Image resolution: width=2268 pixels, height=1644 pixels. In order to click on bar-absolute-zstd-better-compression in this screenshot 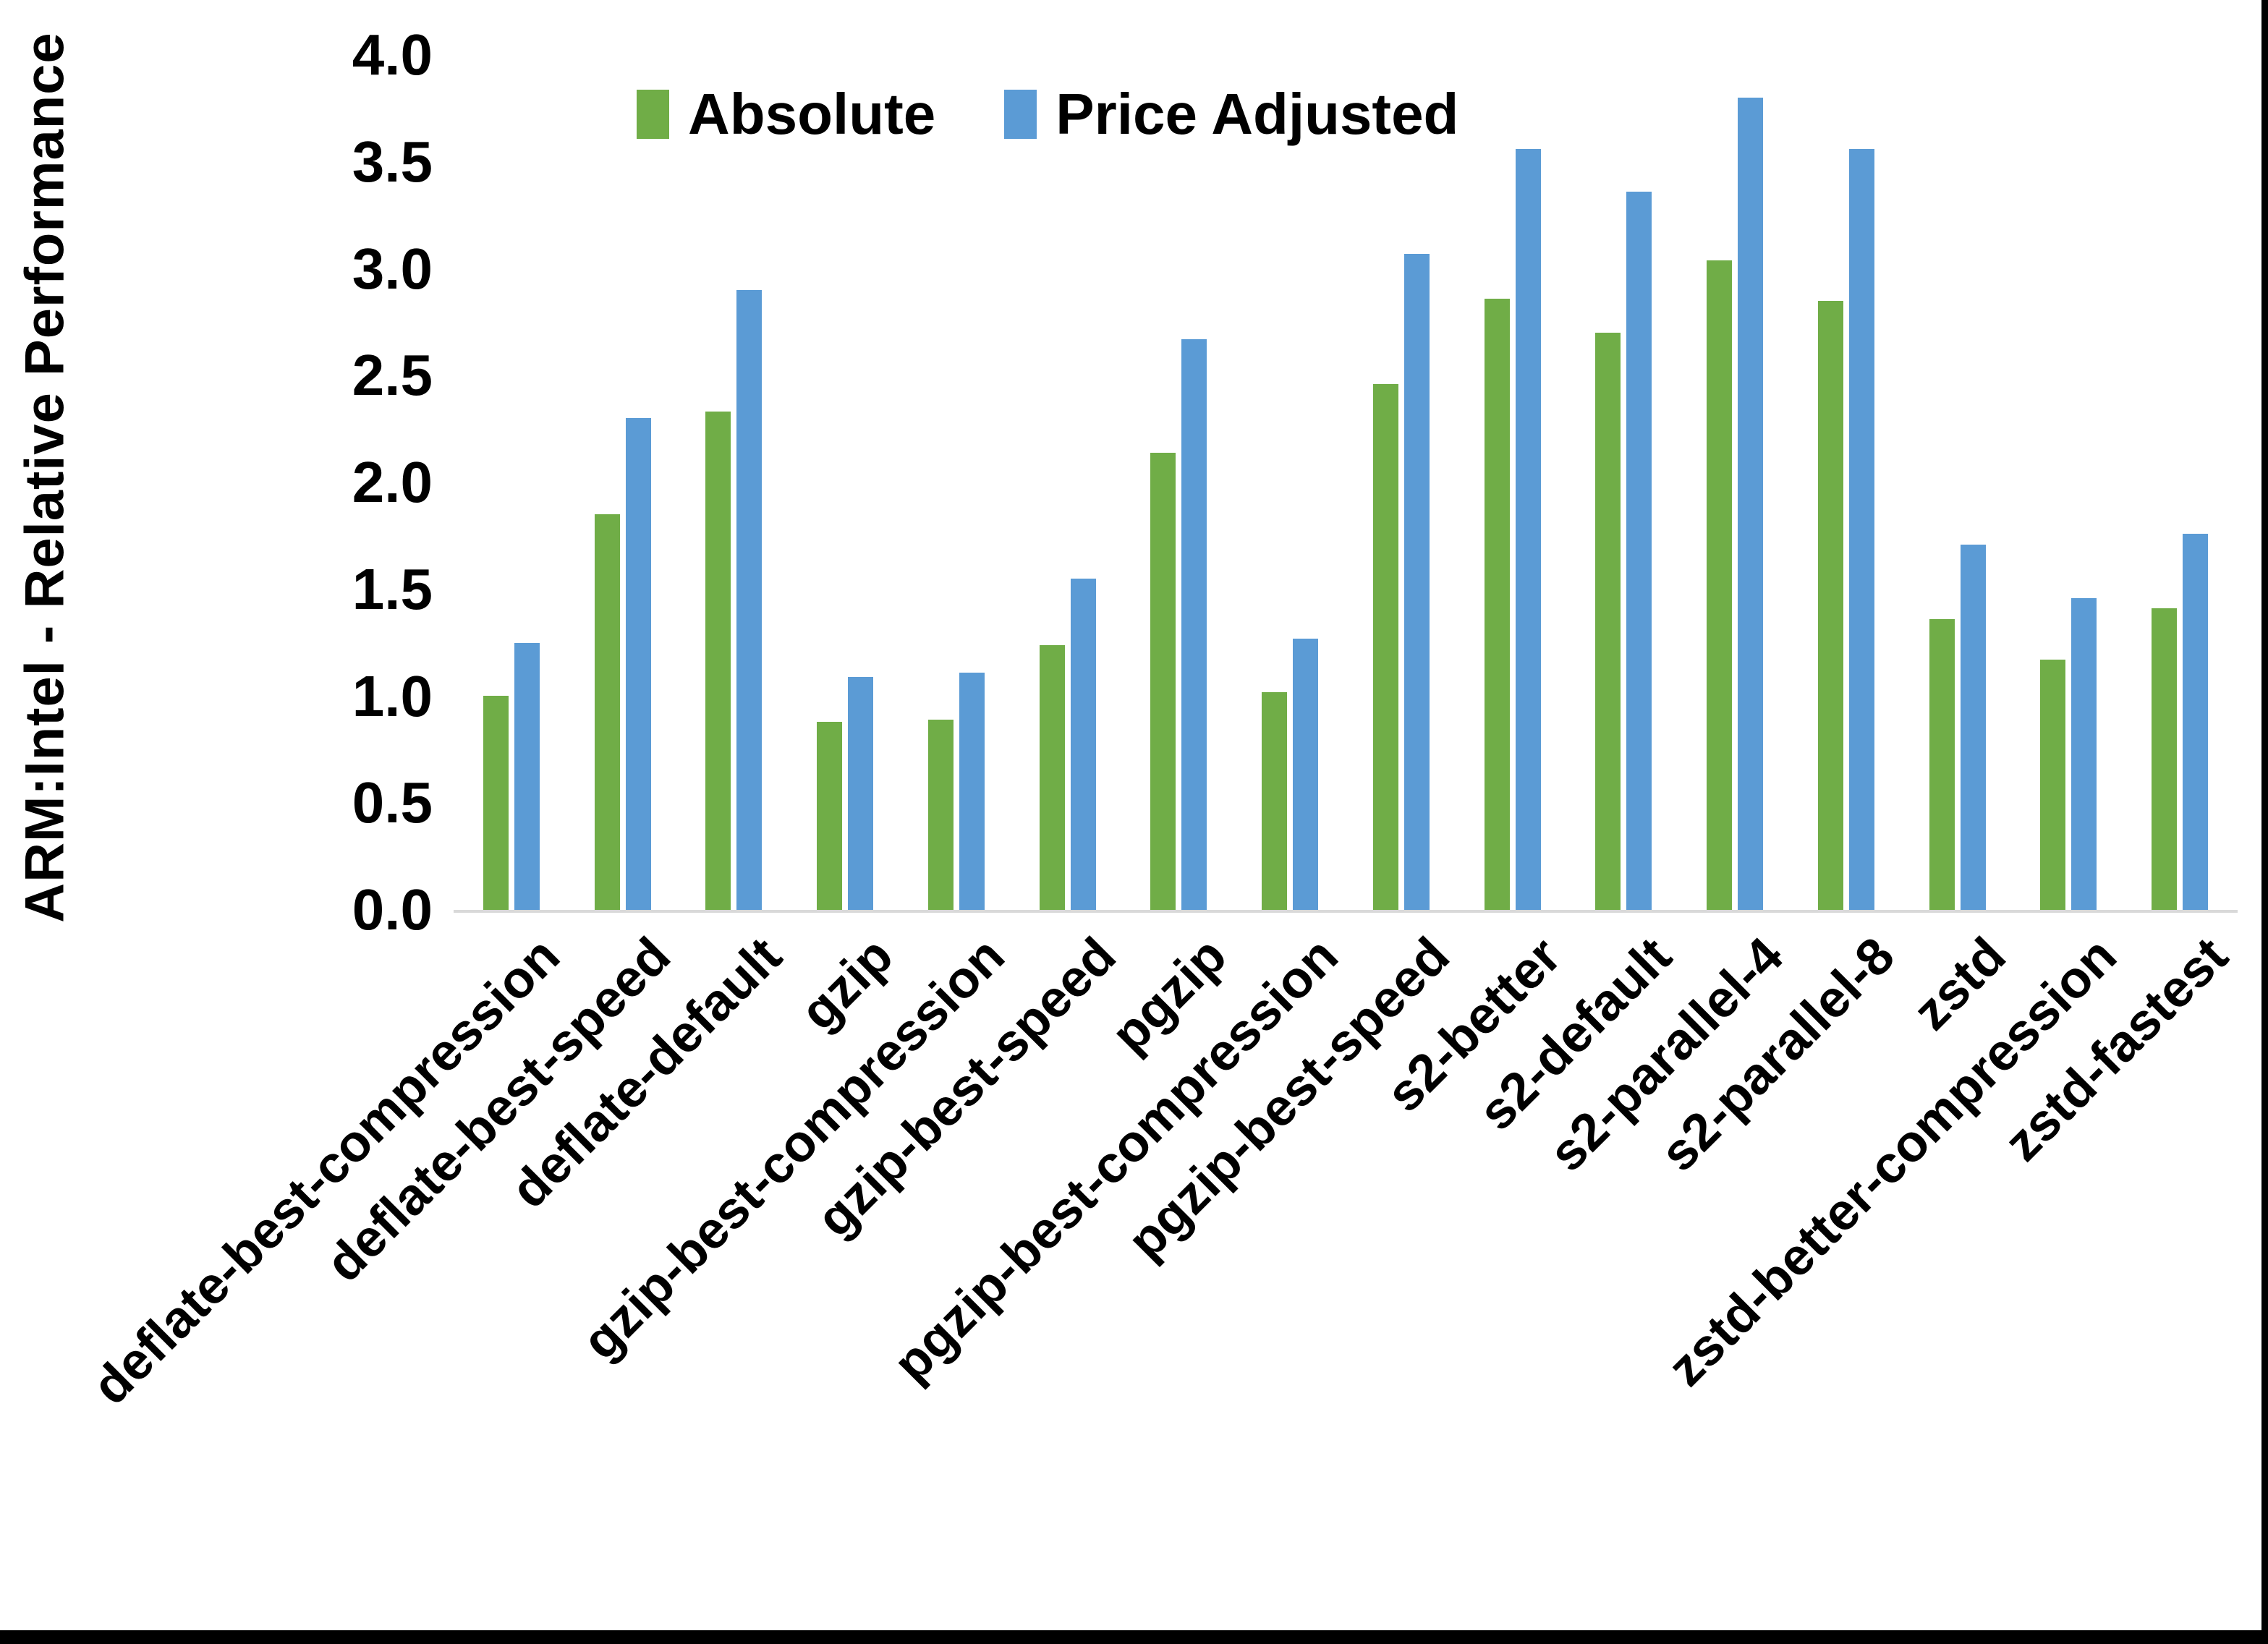, I will do `click(2053, 785)`.